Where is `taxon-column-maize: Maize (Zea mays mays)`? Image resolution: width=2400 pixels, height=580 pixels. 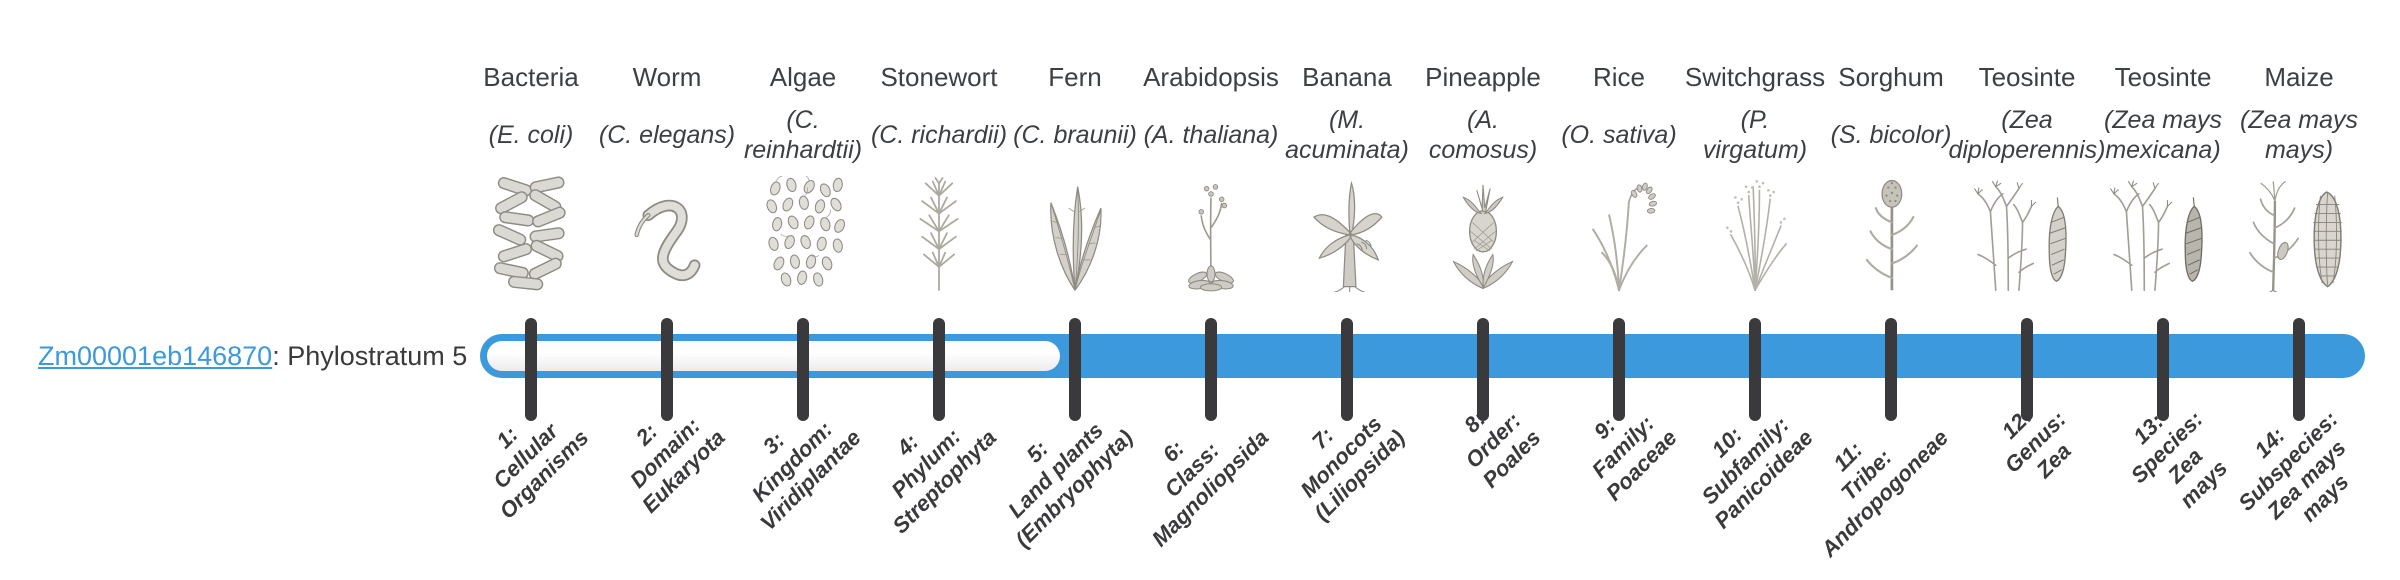
taxon-column-maize: Maize (Zea mays mays) is located at coordinates (2299, 176).